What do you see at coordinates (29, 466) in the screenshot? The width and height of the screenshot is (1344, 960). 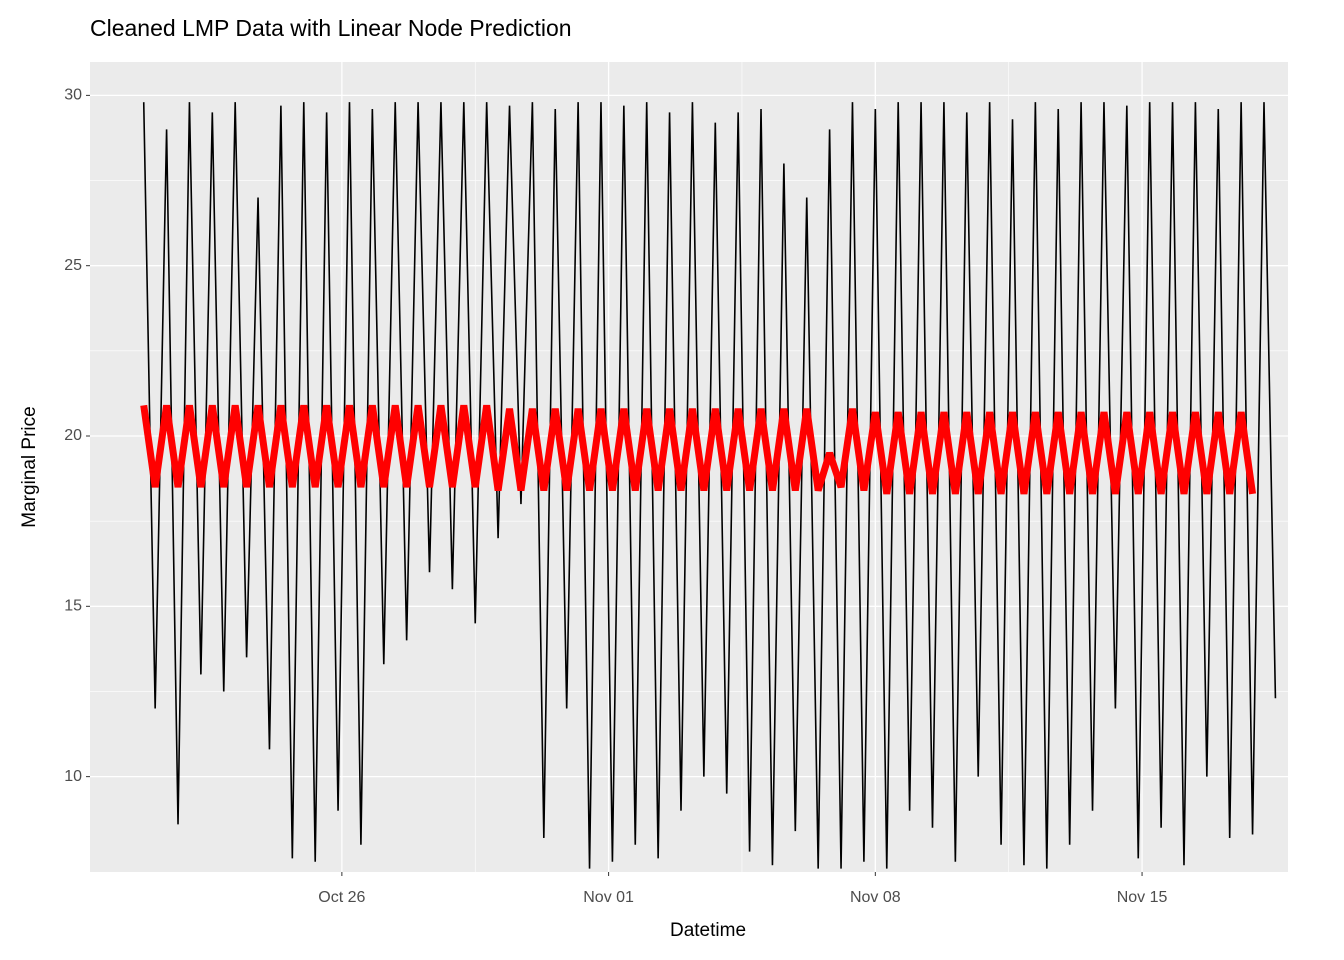 I see `y-axis-label: Marginal Price` at bounding box center [29, 466].